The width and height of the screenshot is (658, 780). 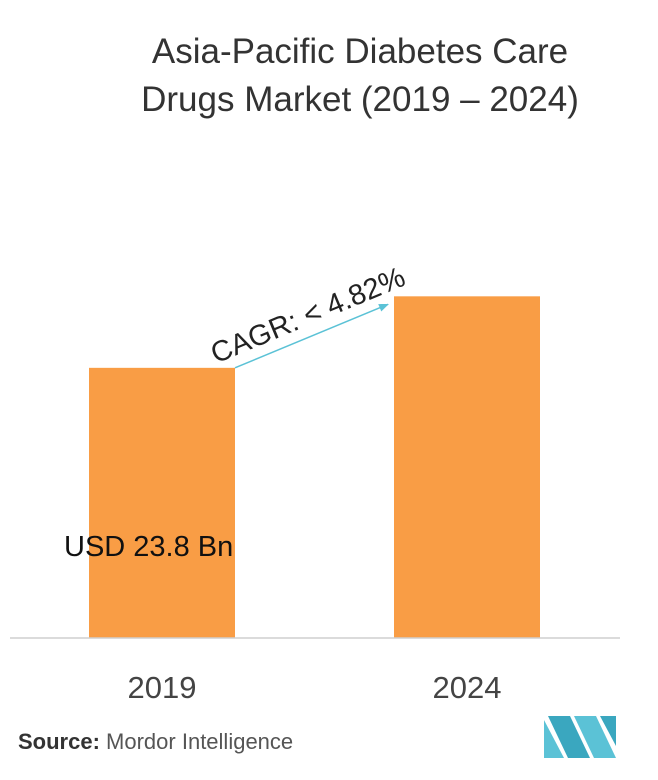 I want to click on bar-value-label-2019: USD 23.8 Bn, so click(x=148, y=547).